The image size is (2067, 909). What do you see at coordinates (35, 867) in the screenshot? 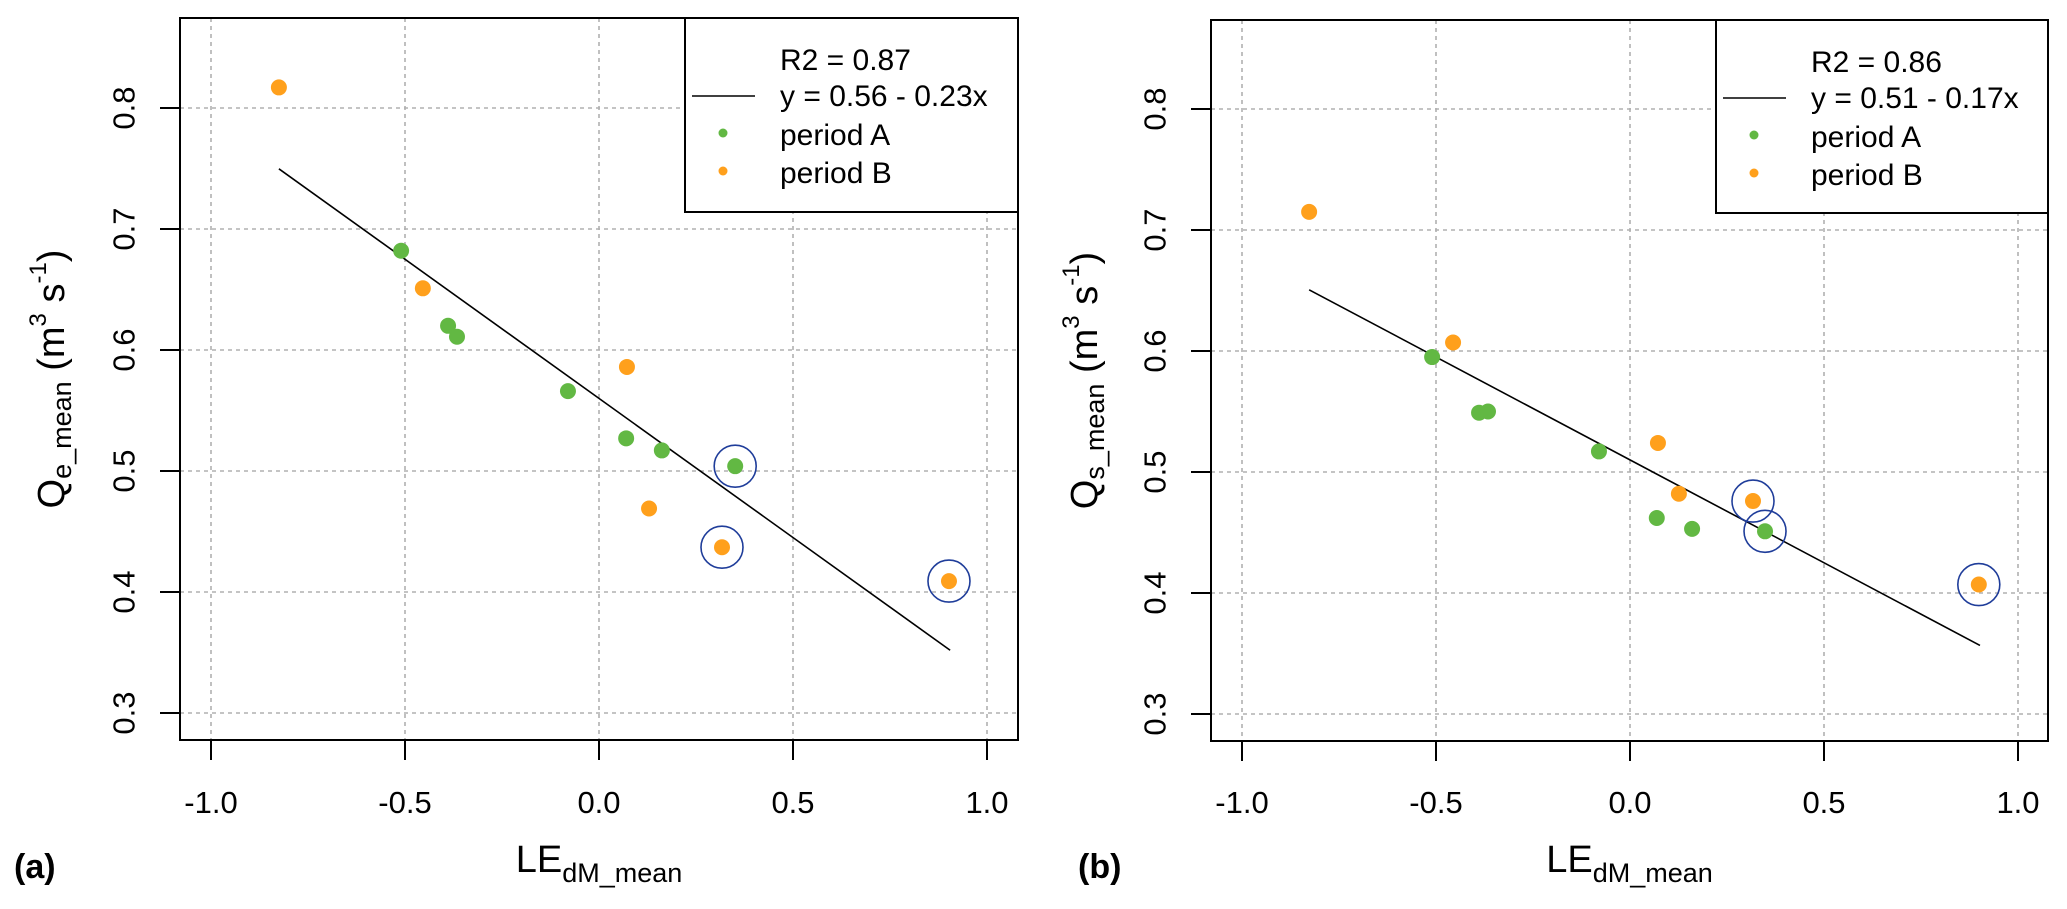
I see `panel-label: (a)` at bounding box center [35, 867].